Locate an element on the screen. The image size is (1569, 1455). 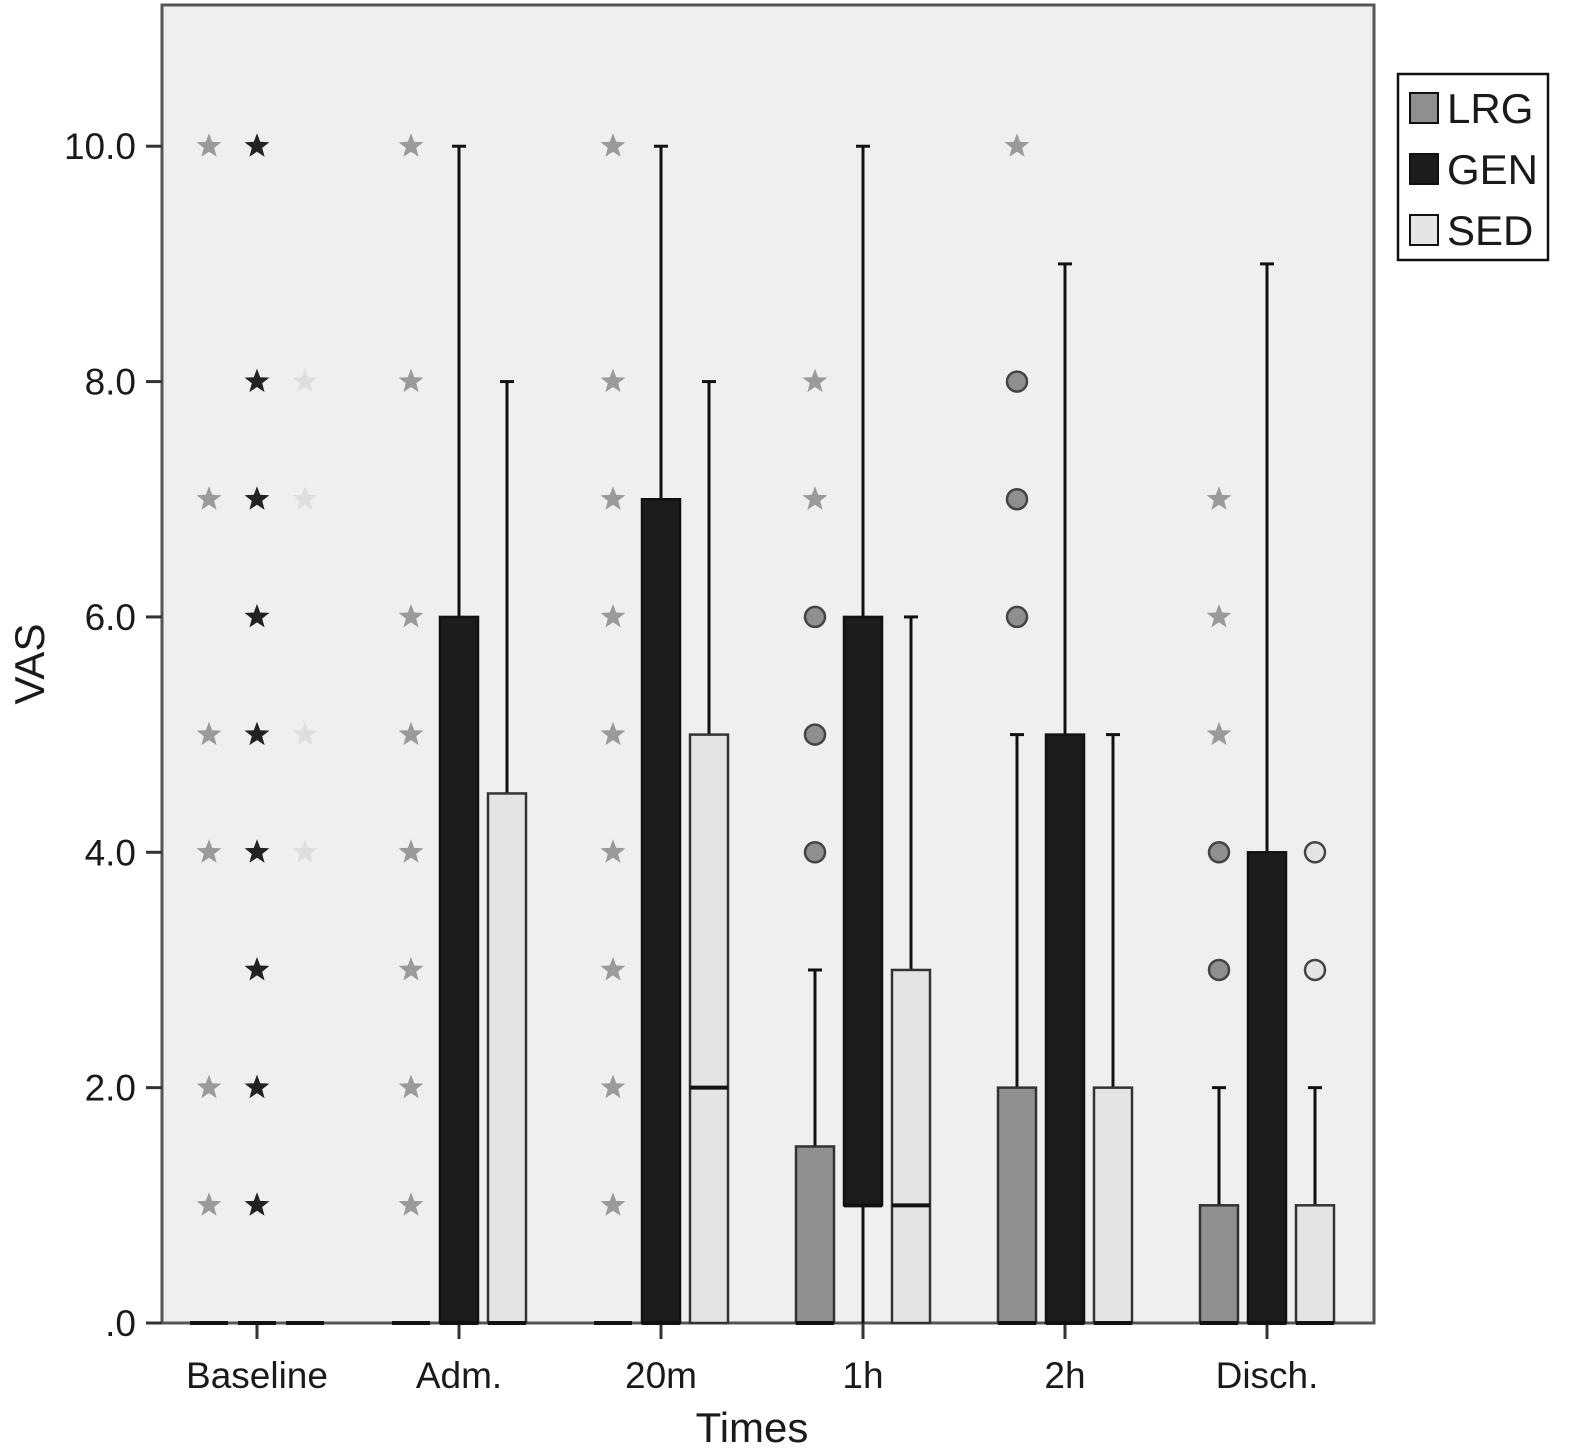
legend-label-lrg: LRG is located at coordinates (1490, 108).